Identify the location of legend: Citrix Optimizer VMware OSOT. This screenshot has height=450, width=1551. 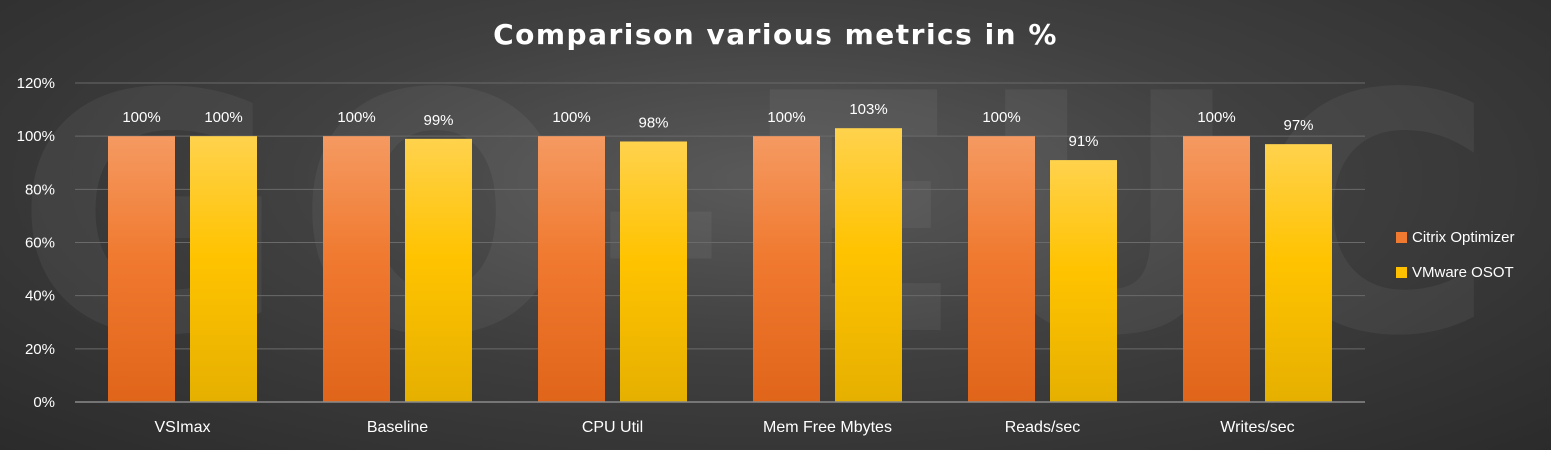
(1455, 263).